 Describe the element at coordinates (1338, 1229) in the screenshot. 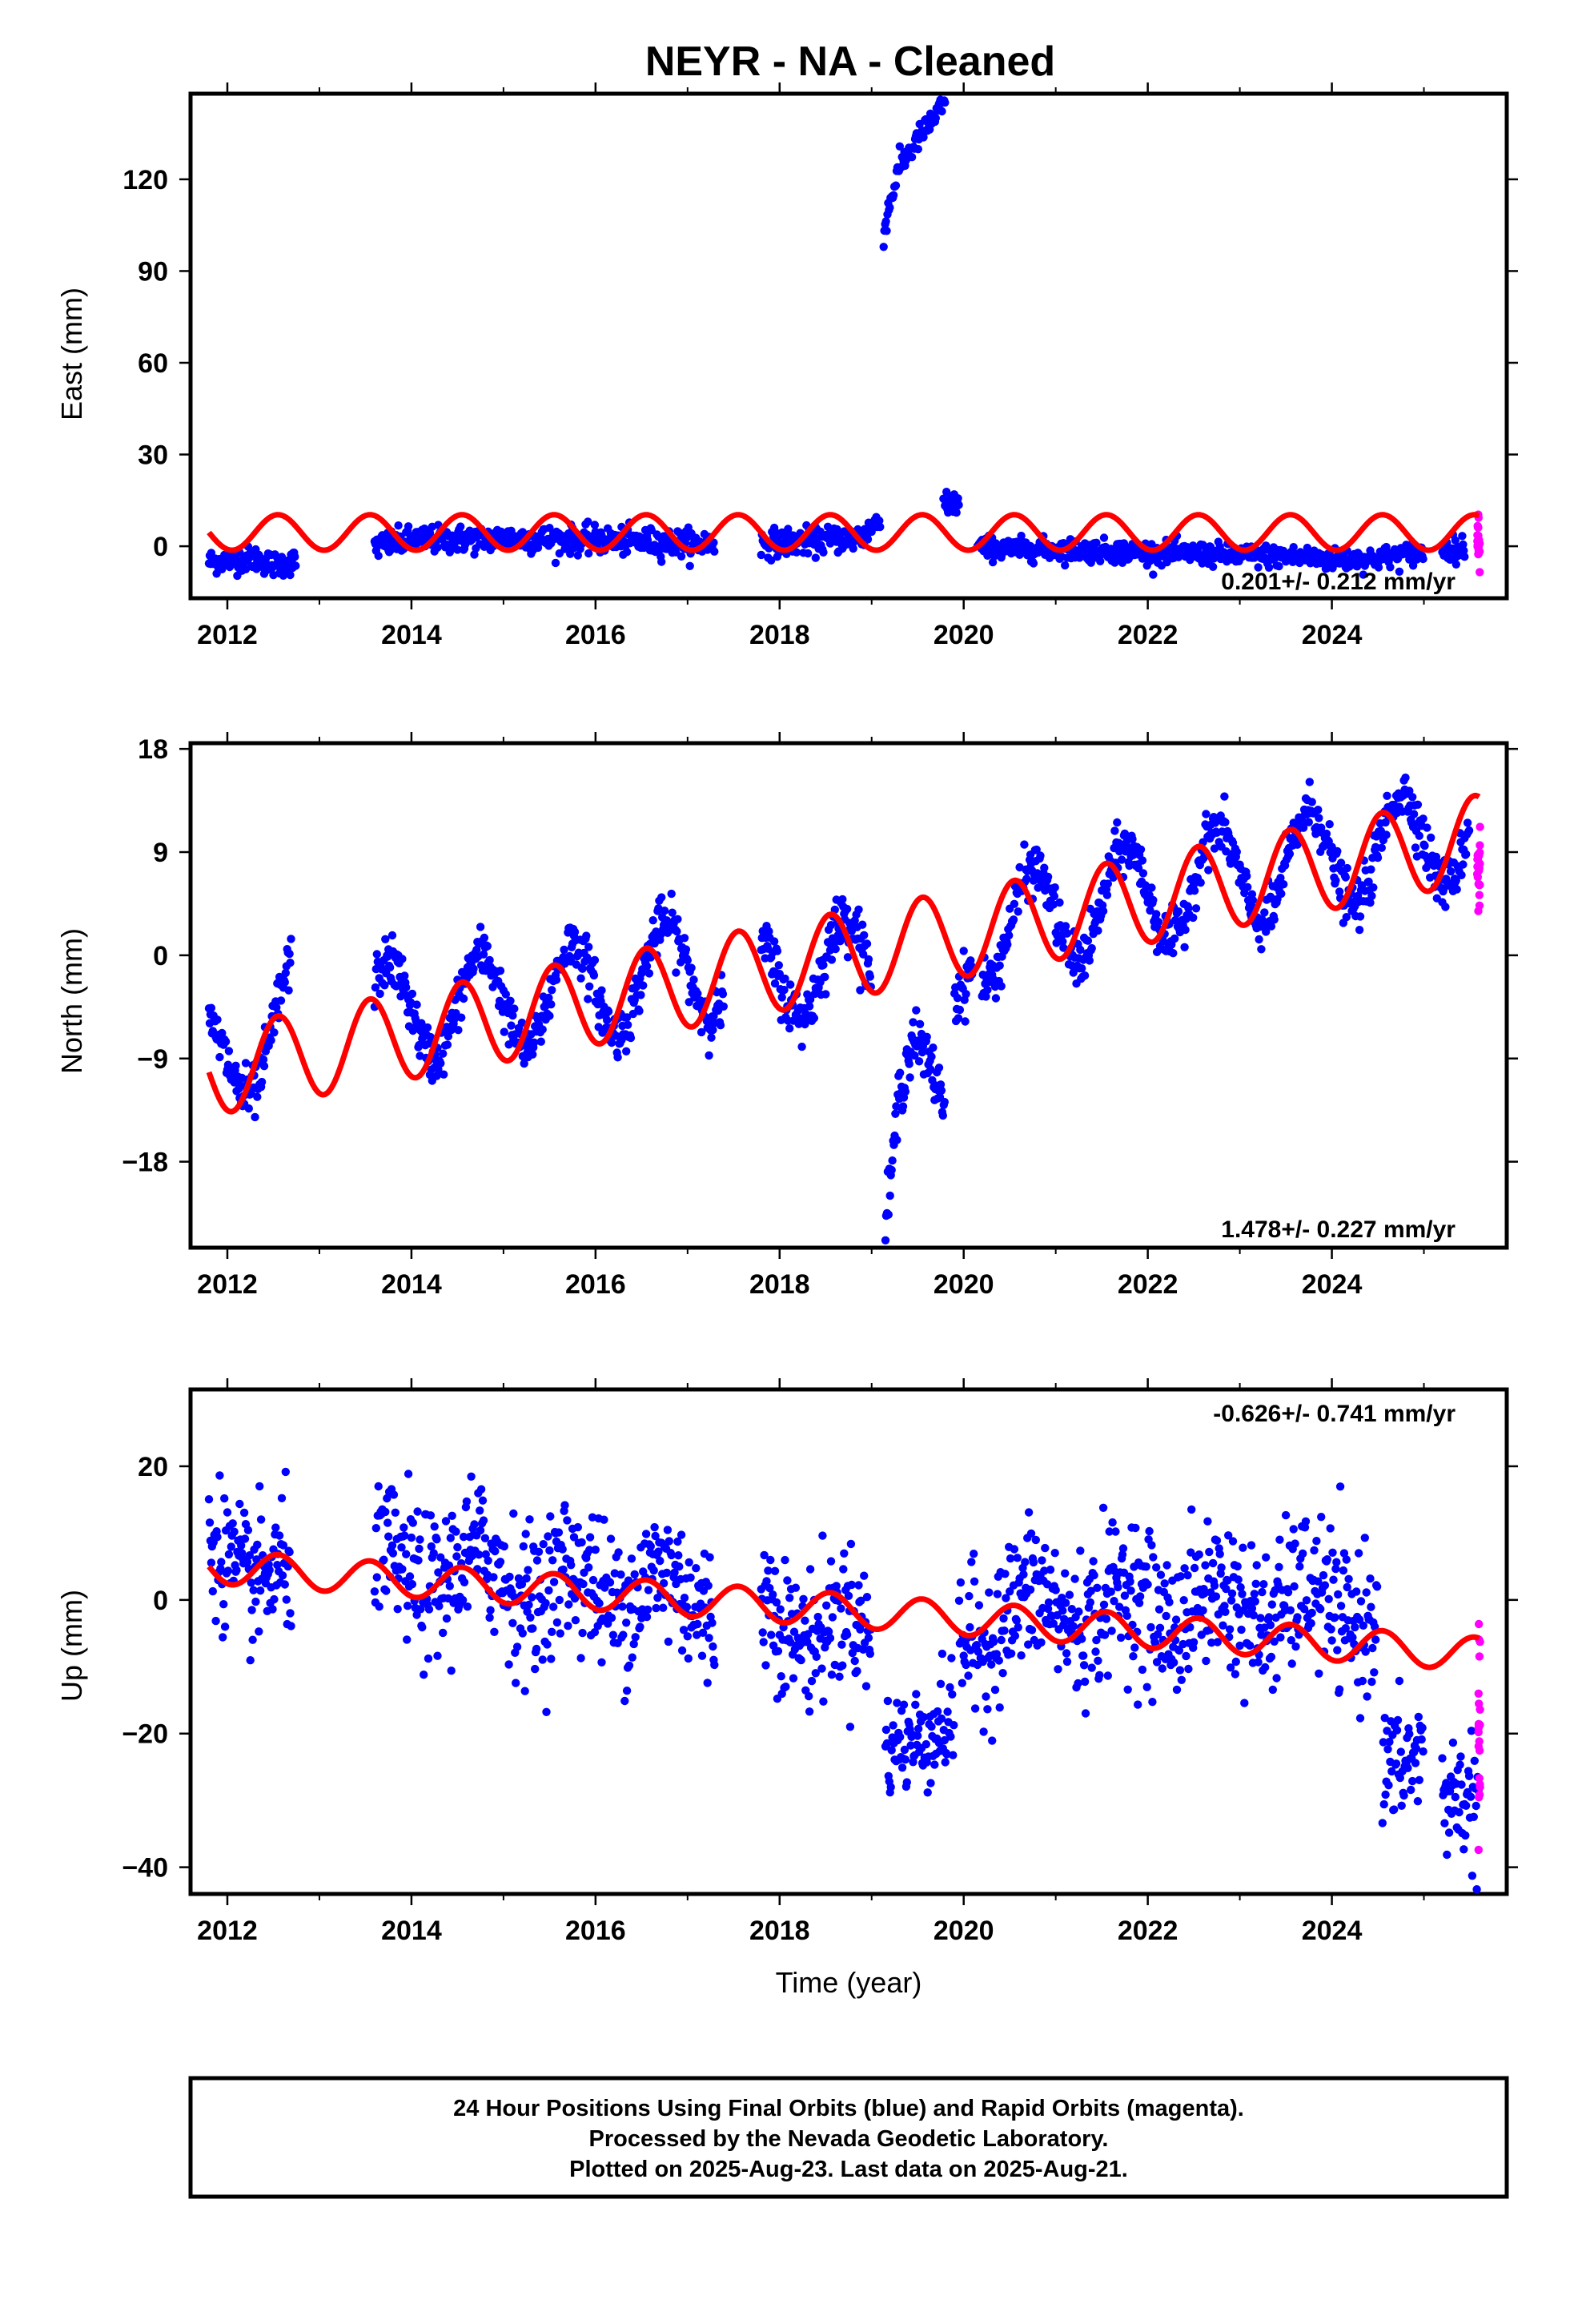

I see `north-rate-label: 1.478+/- 0.227 mm/yr` at that location.